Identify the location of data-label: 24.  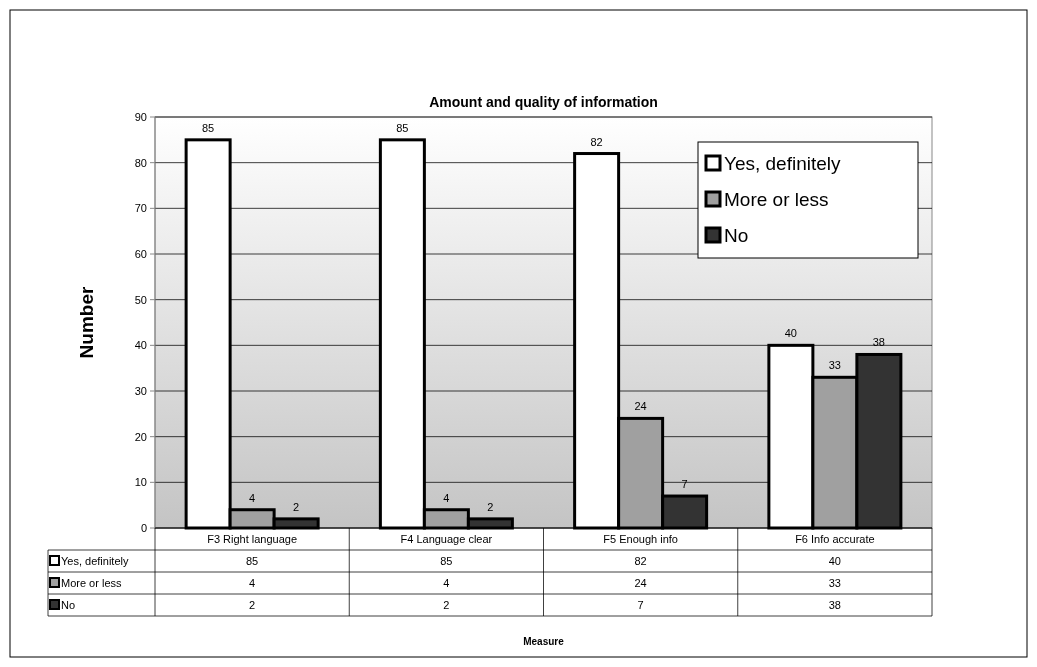
(640, 583).